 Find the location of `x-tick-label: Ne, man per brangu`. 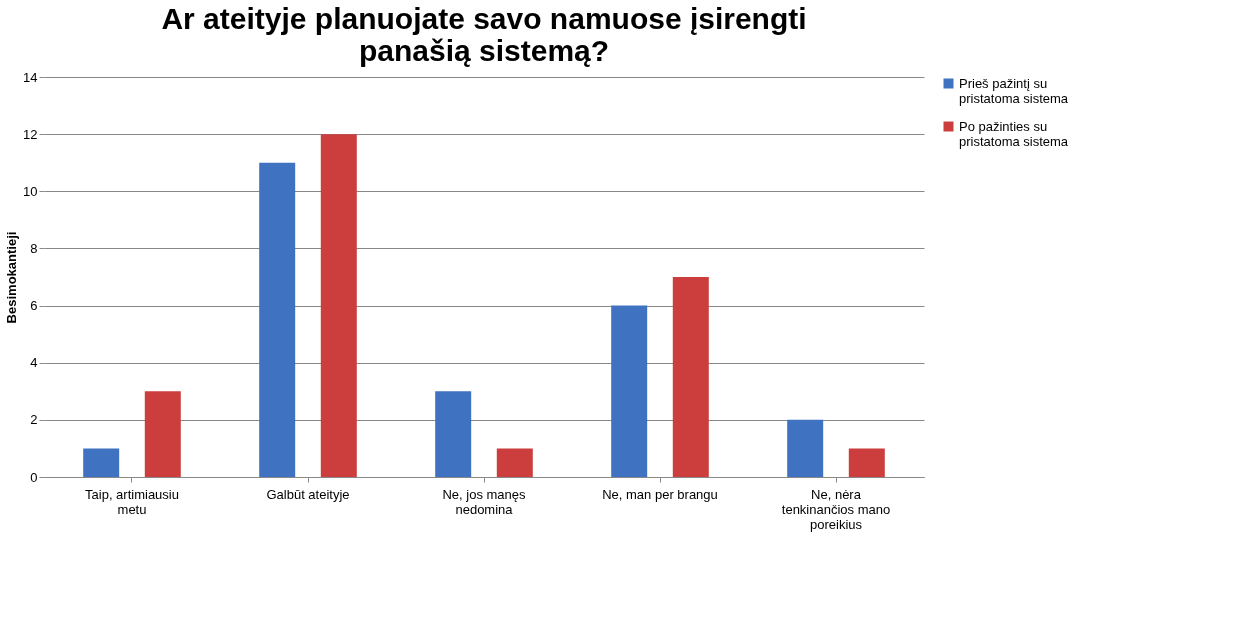

x-tick-label: Ne, man per brangu is located at coordinates (660, 494).